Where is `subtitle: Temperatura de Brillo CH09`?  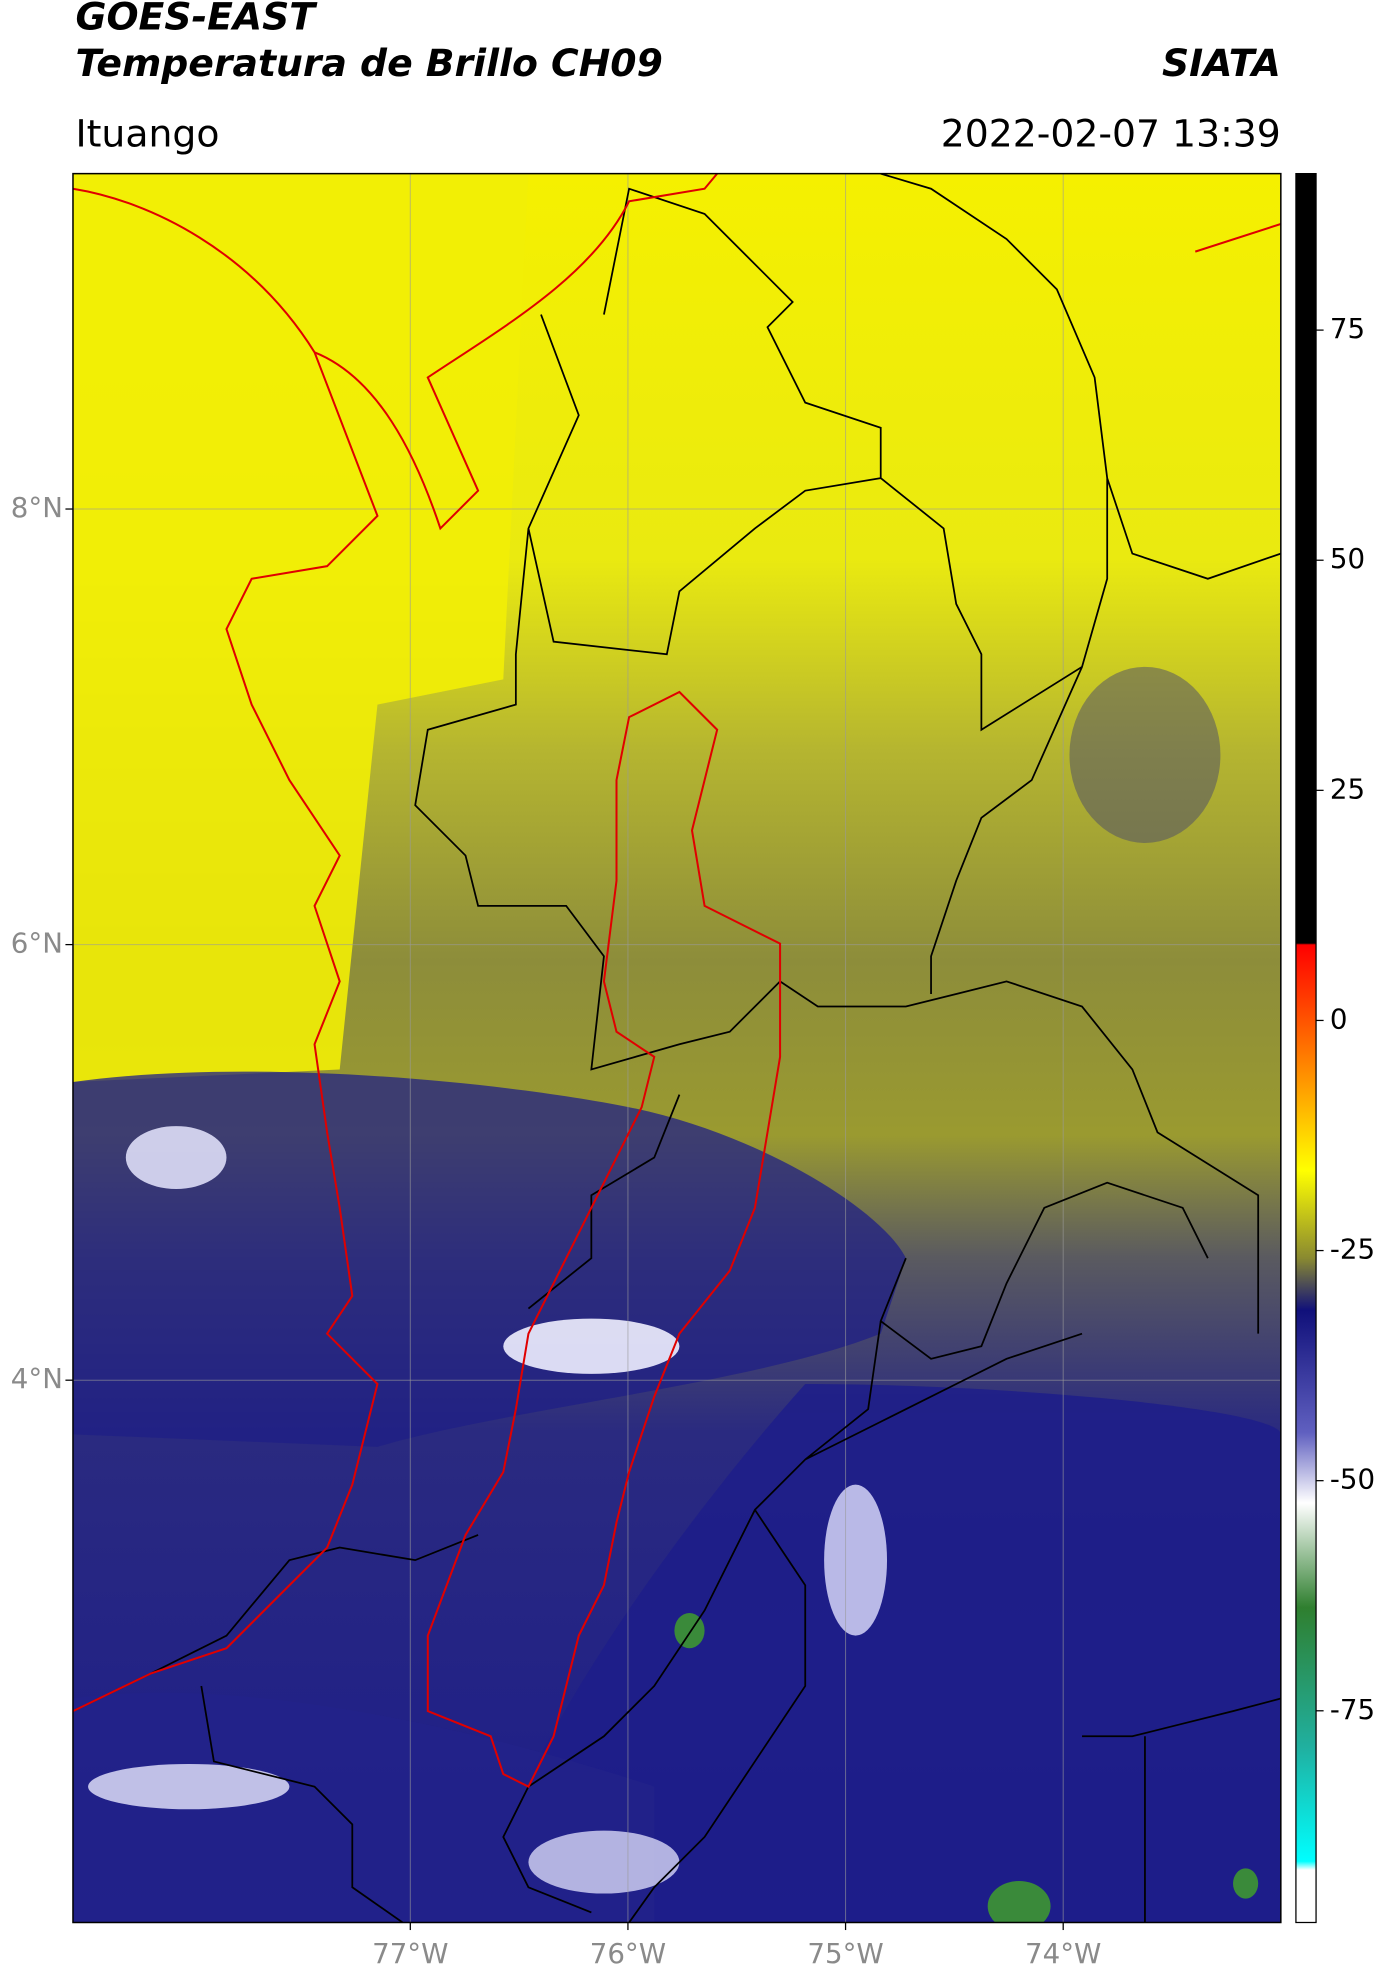
subtitle: Temperatura de Brillo CH09 is located at coordinates (368, 63).